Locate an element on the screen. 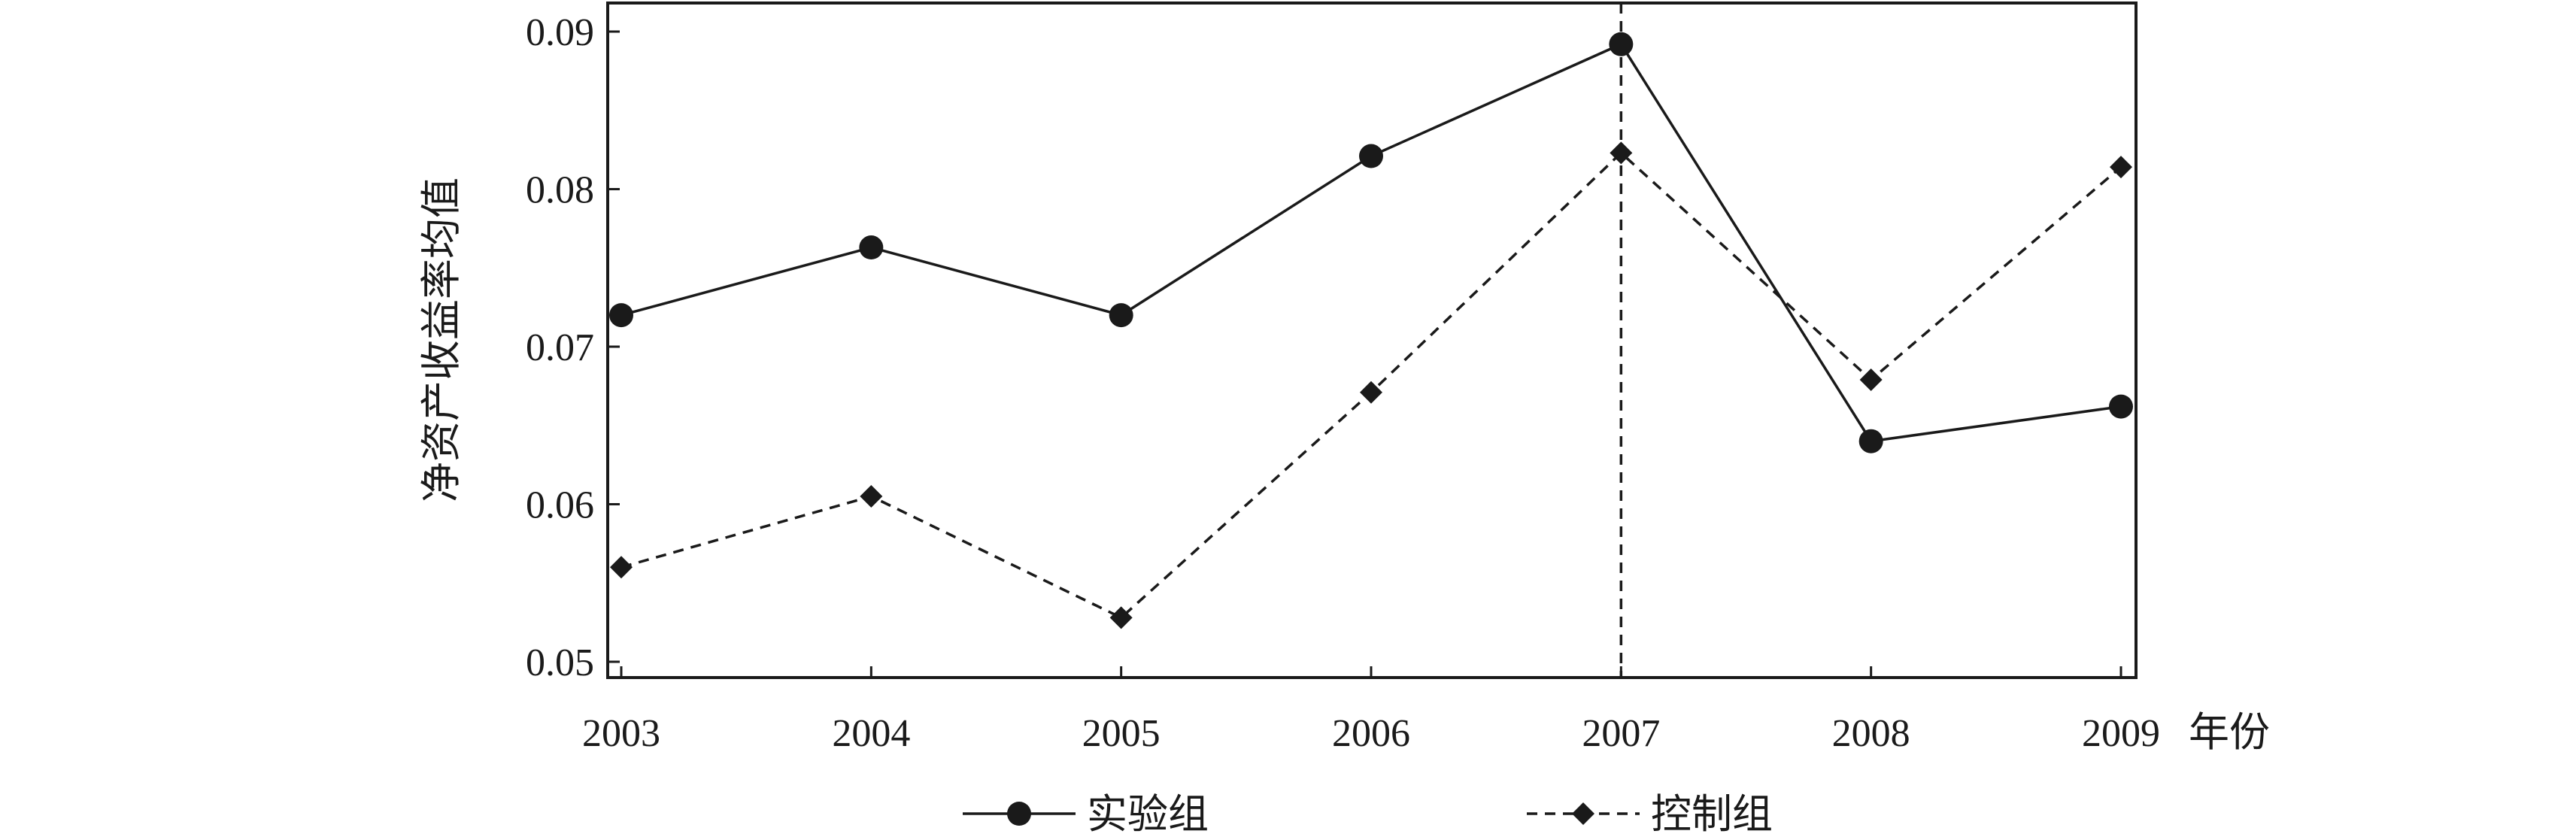  y-tick-label: 0.06 is located at coordinates (560, 505).